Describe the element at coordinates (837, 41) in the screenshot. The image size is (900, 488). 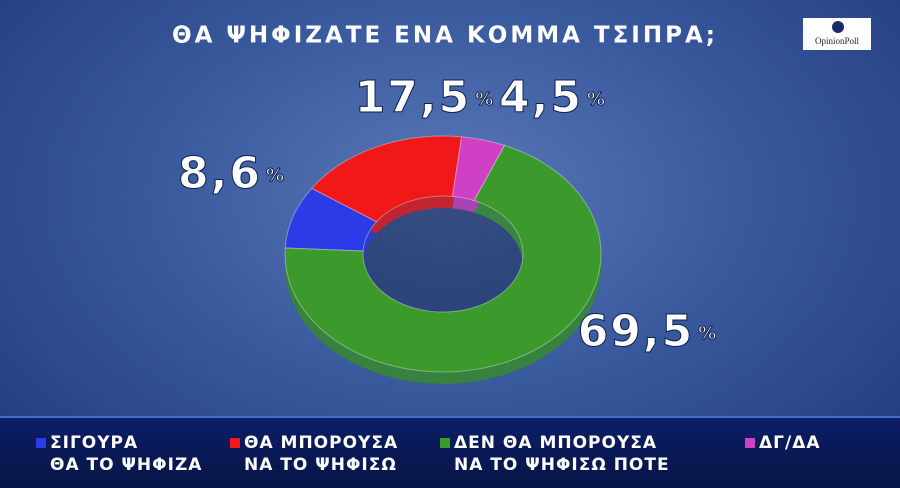
I see `logo: OpinionPoll` at that location.